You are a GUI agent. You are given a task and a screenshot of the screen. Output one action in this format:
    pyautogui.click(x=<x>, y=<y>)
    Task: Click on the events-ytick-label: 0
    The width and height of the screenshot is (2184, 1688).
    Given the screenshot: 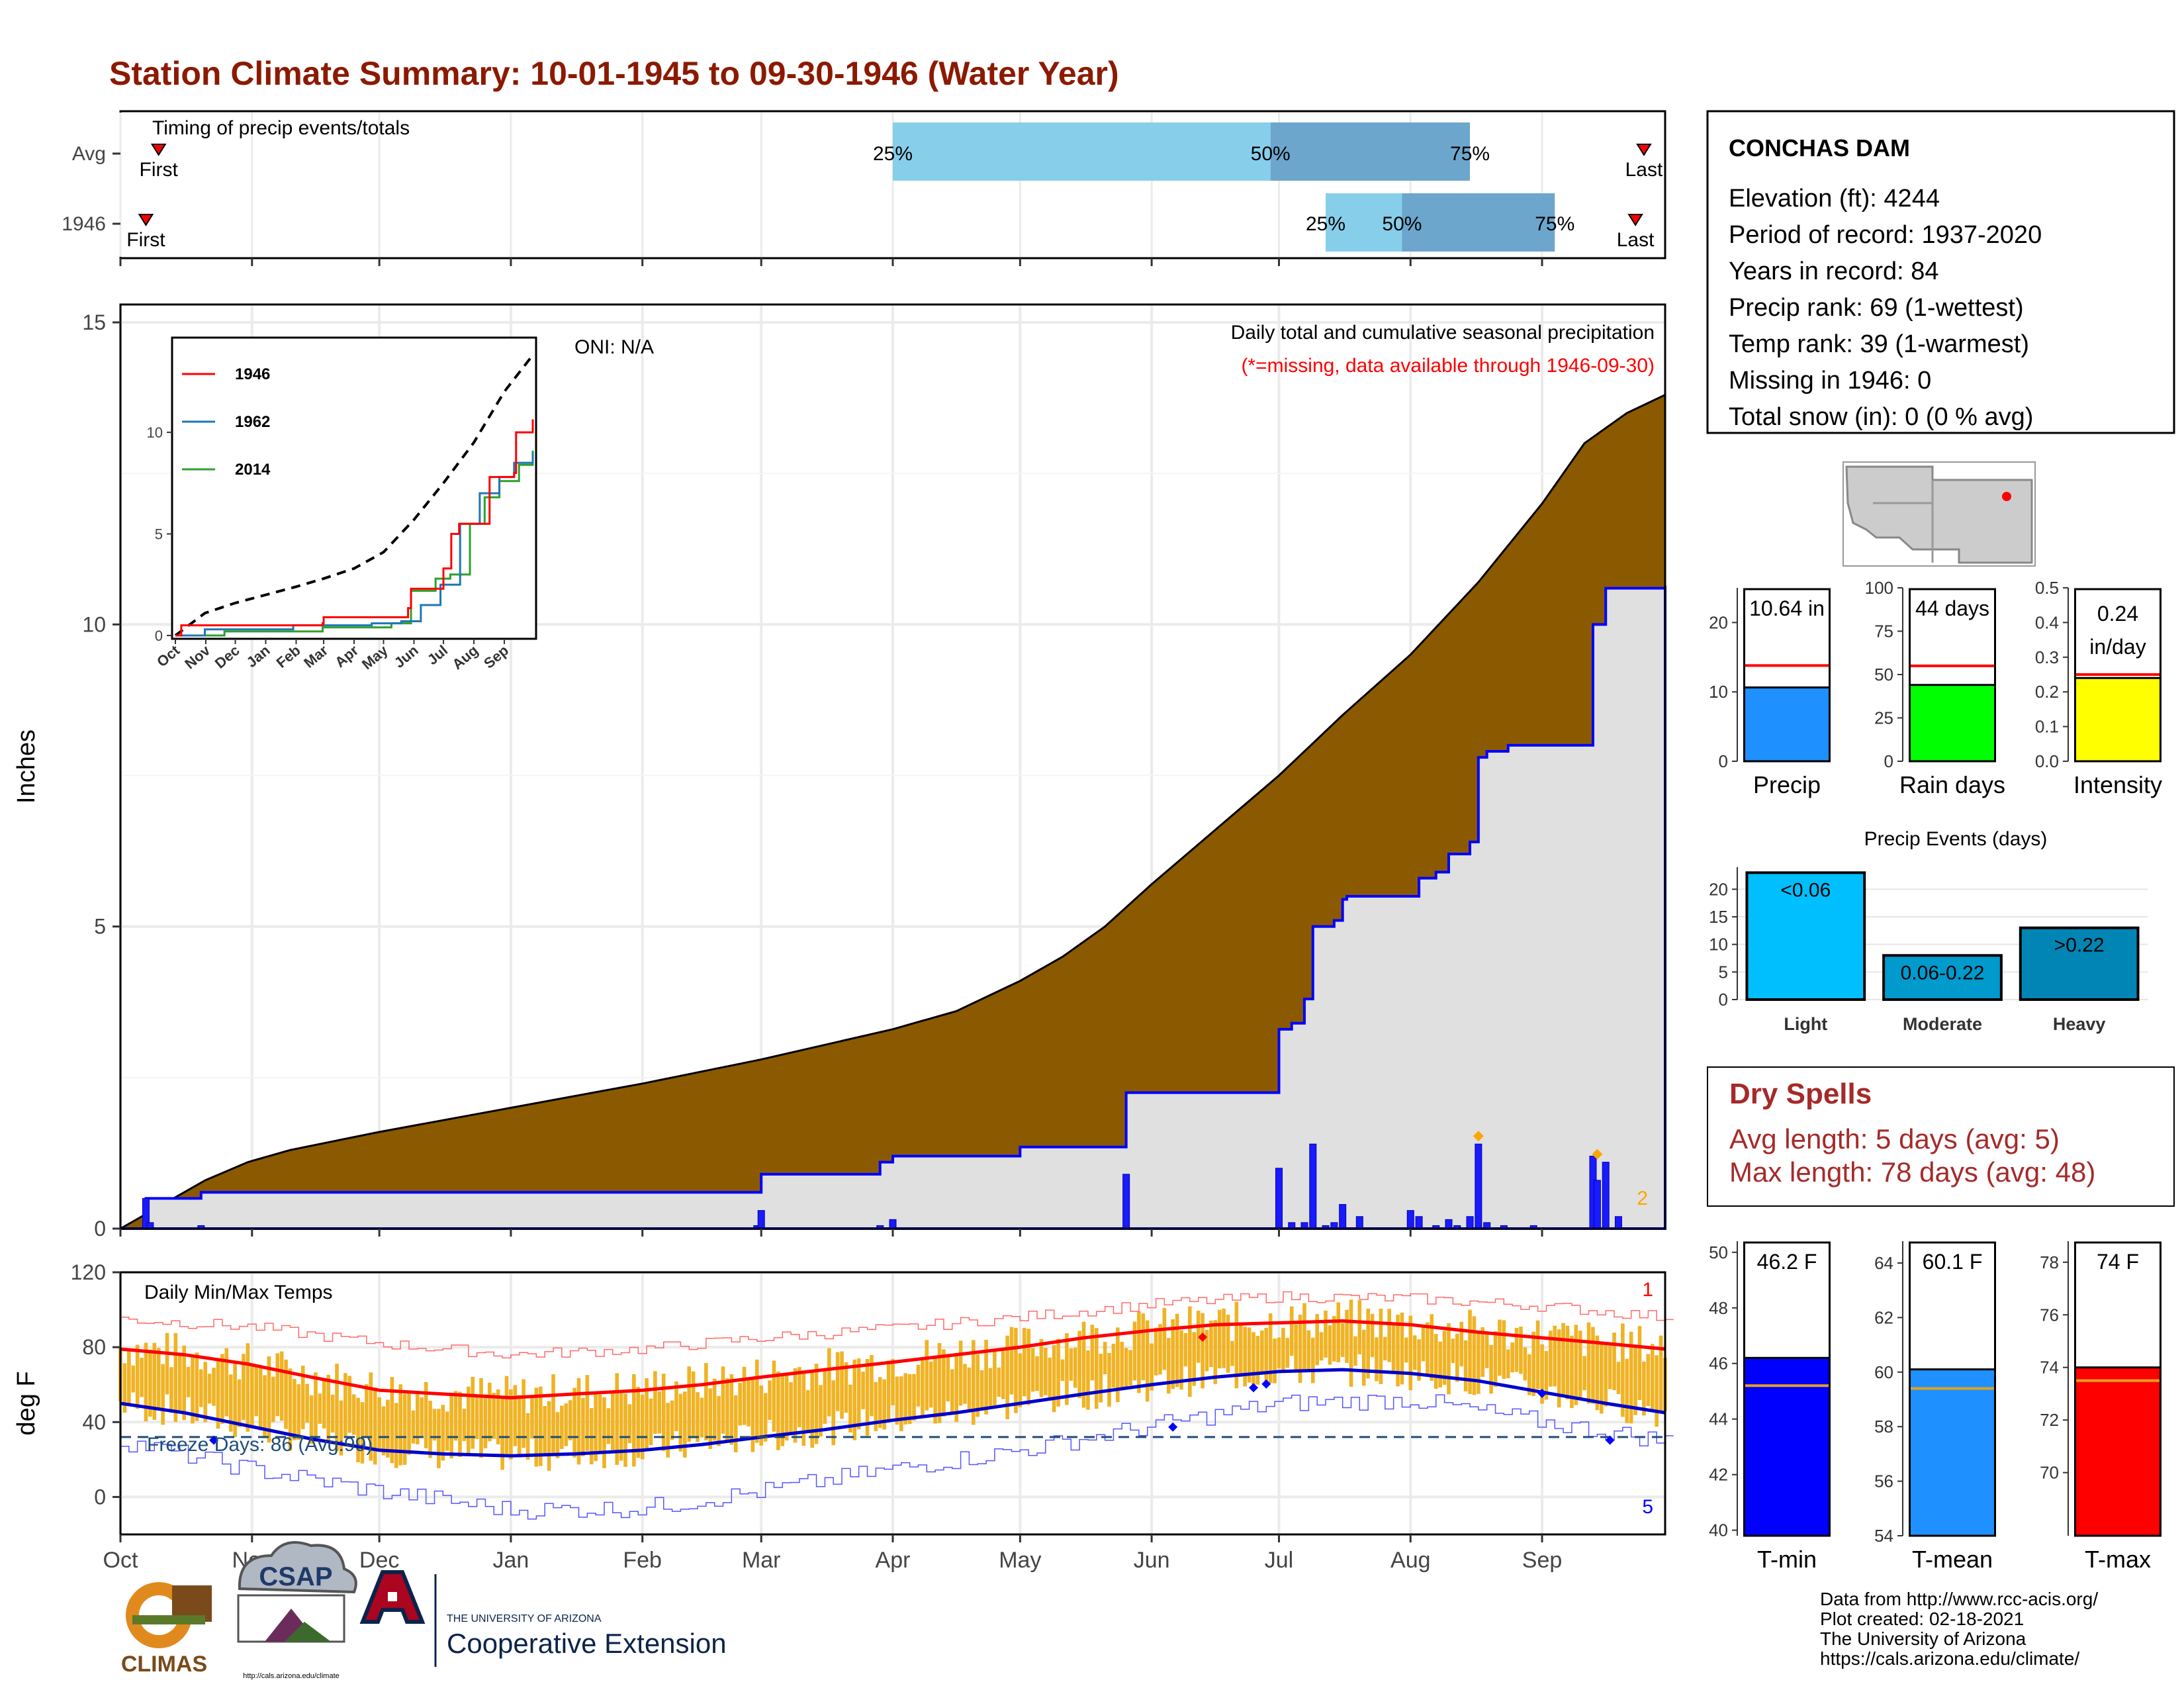 What is the action you would take?
    pyautogui.click(x=1723, y=999)
    